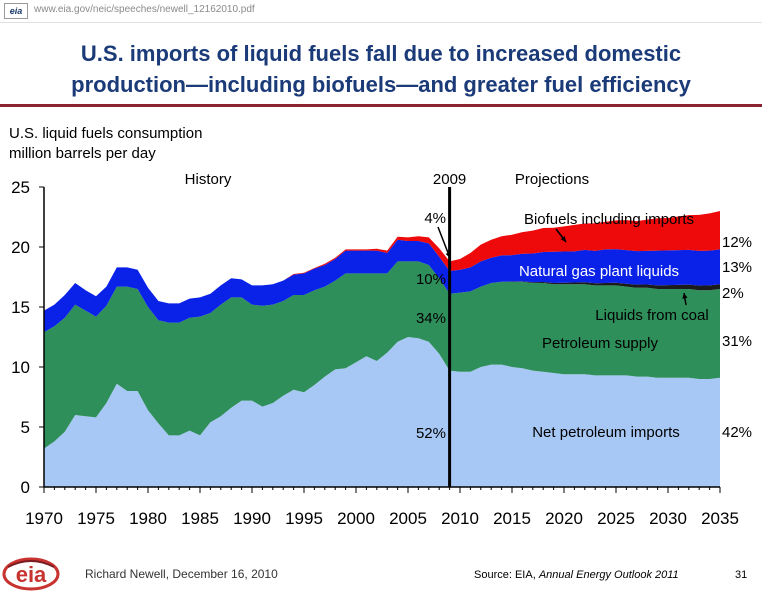 The width and height of the screenshot is (762, 595). Describe the element at coordinates (733, 293) in the screenshot. I see `share-2035-coal: 2%` at that location.